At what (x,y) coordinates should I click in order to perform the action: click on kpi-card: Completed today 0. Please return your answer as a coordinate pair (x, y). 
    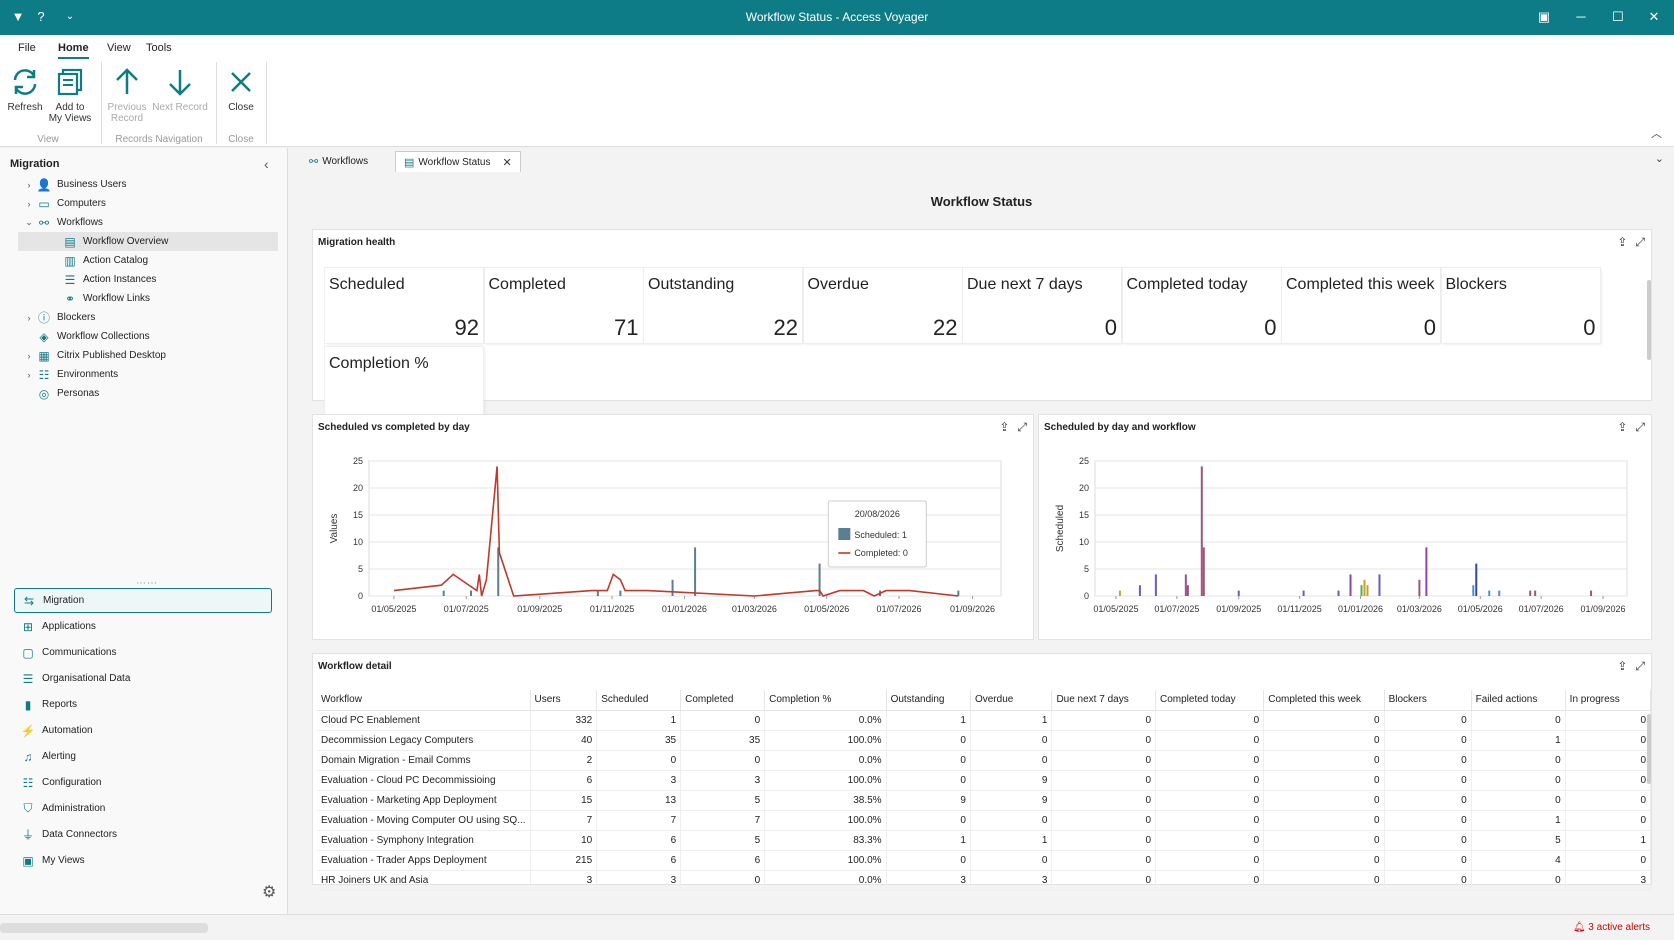
    Looking at the image, I should click on (1201, 305).